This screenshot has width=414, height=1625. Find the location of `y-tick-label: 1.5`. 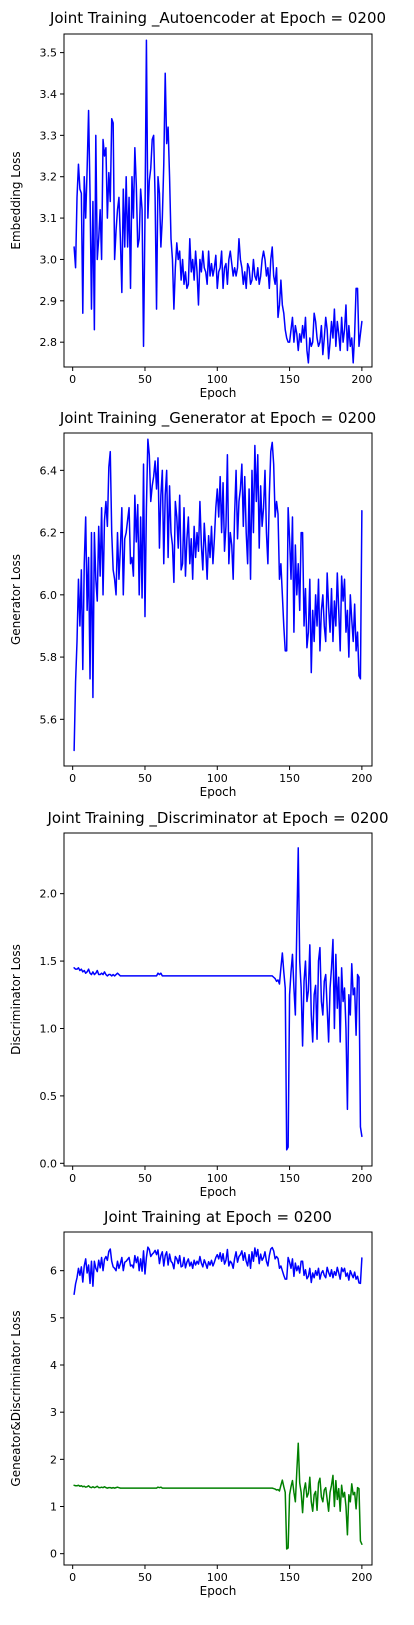

y-tick-label: 1.5 is located at coordinates (49, 961).